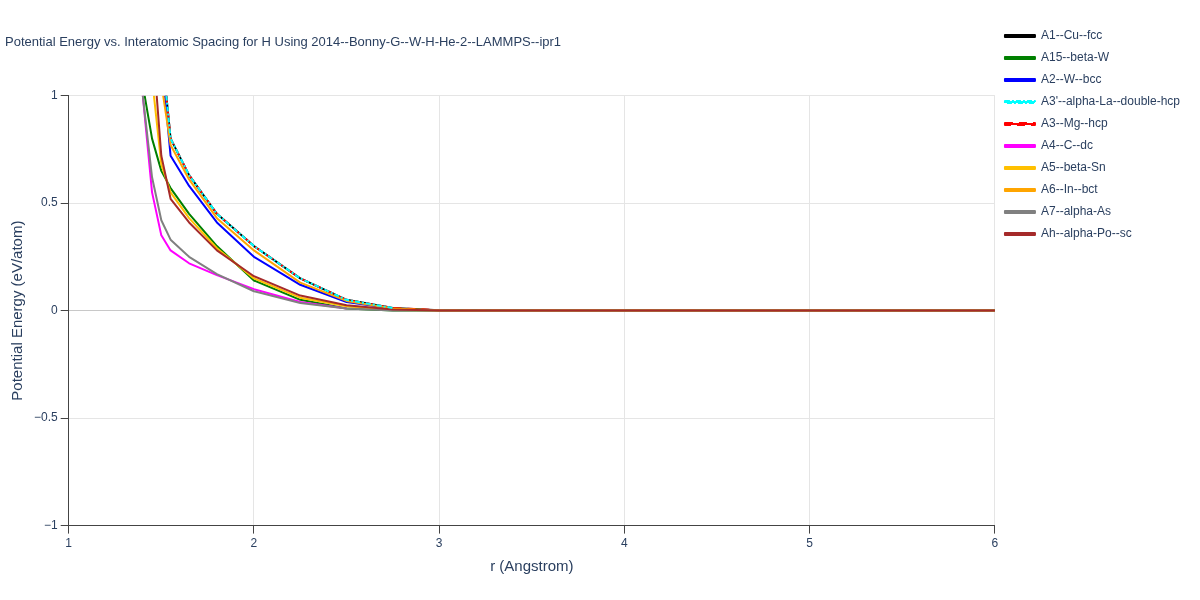 The height and width of the screenshot is (600, 1200). Describe the element at coordinates (69, 543) in the screenshot. I see `x-tick-label: 1` at that location.